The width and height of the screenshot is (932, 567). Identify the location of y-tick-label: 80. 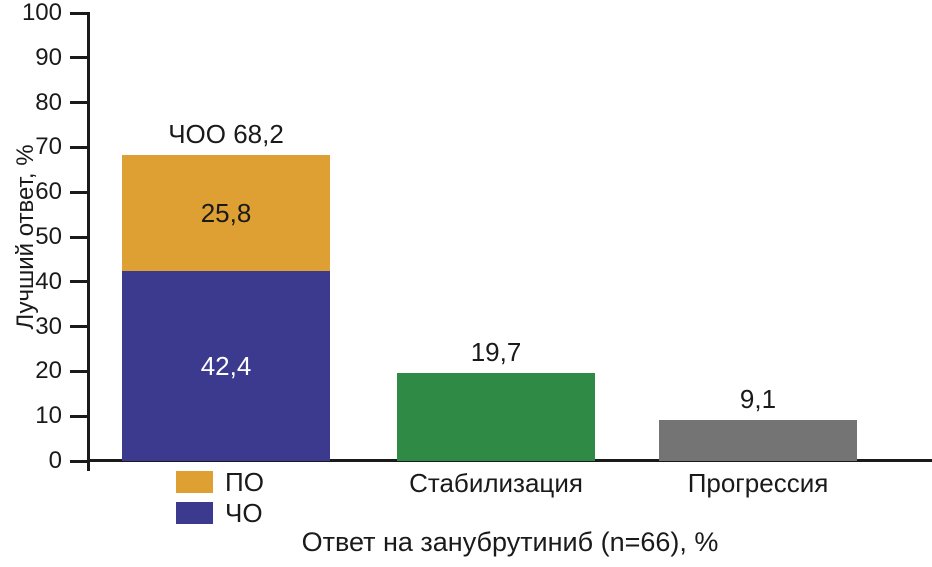
(48, 102).